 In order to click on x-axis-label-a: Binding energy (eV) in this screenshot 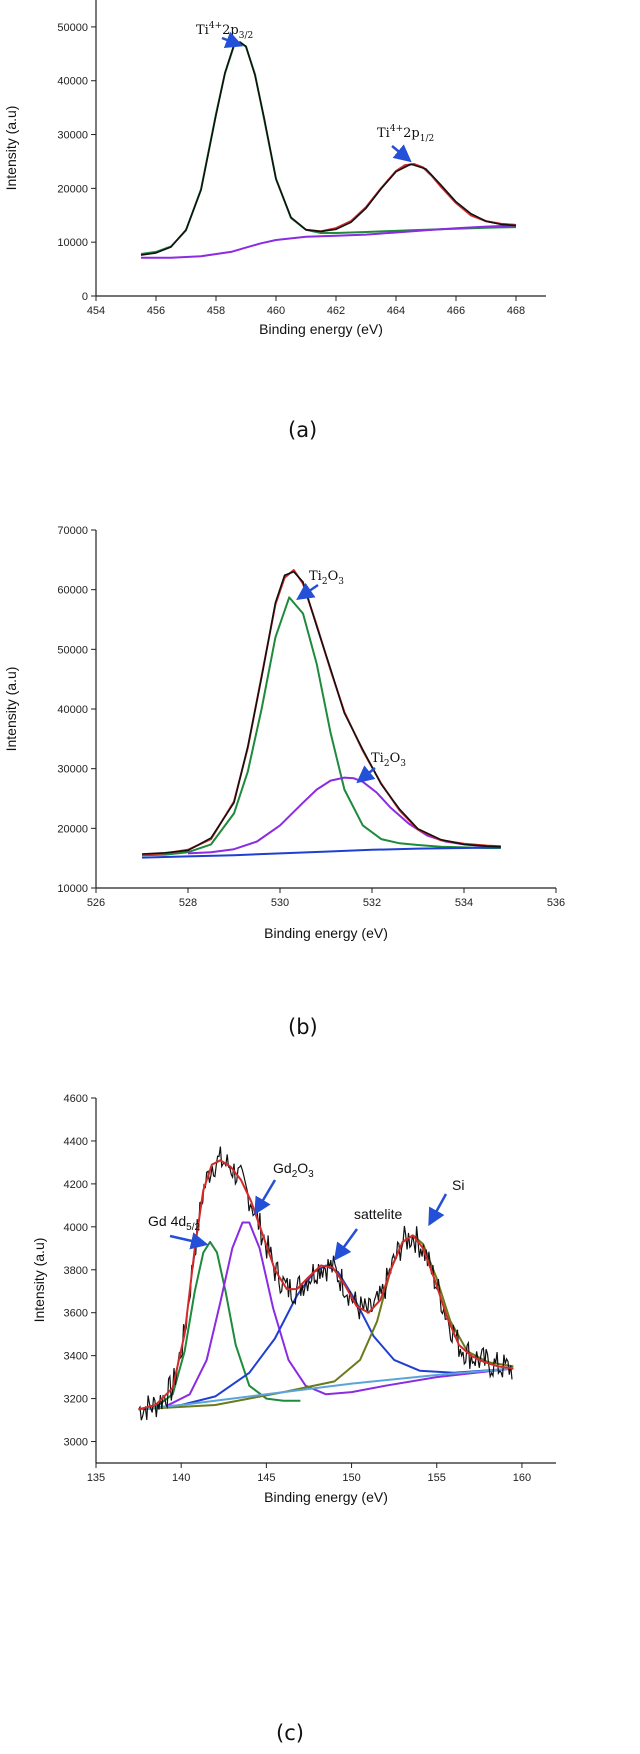, I will do `click(321, 329)`.